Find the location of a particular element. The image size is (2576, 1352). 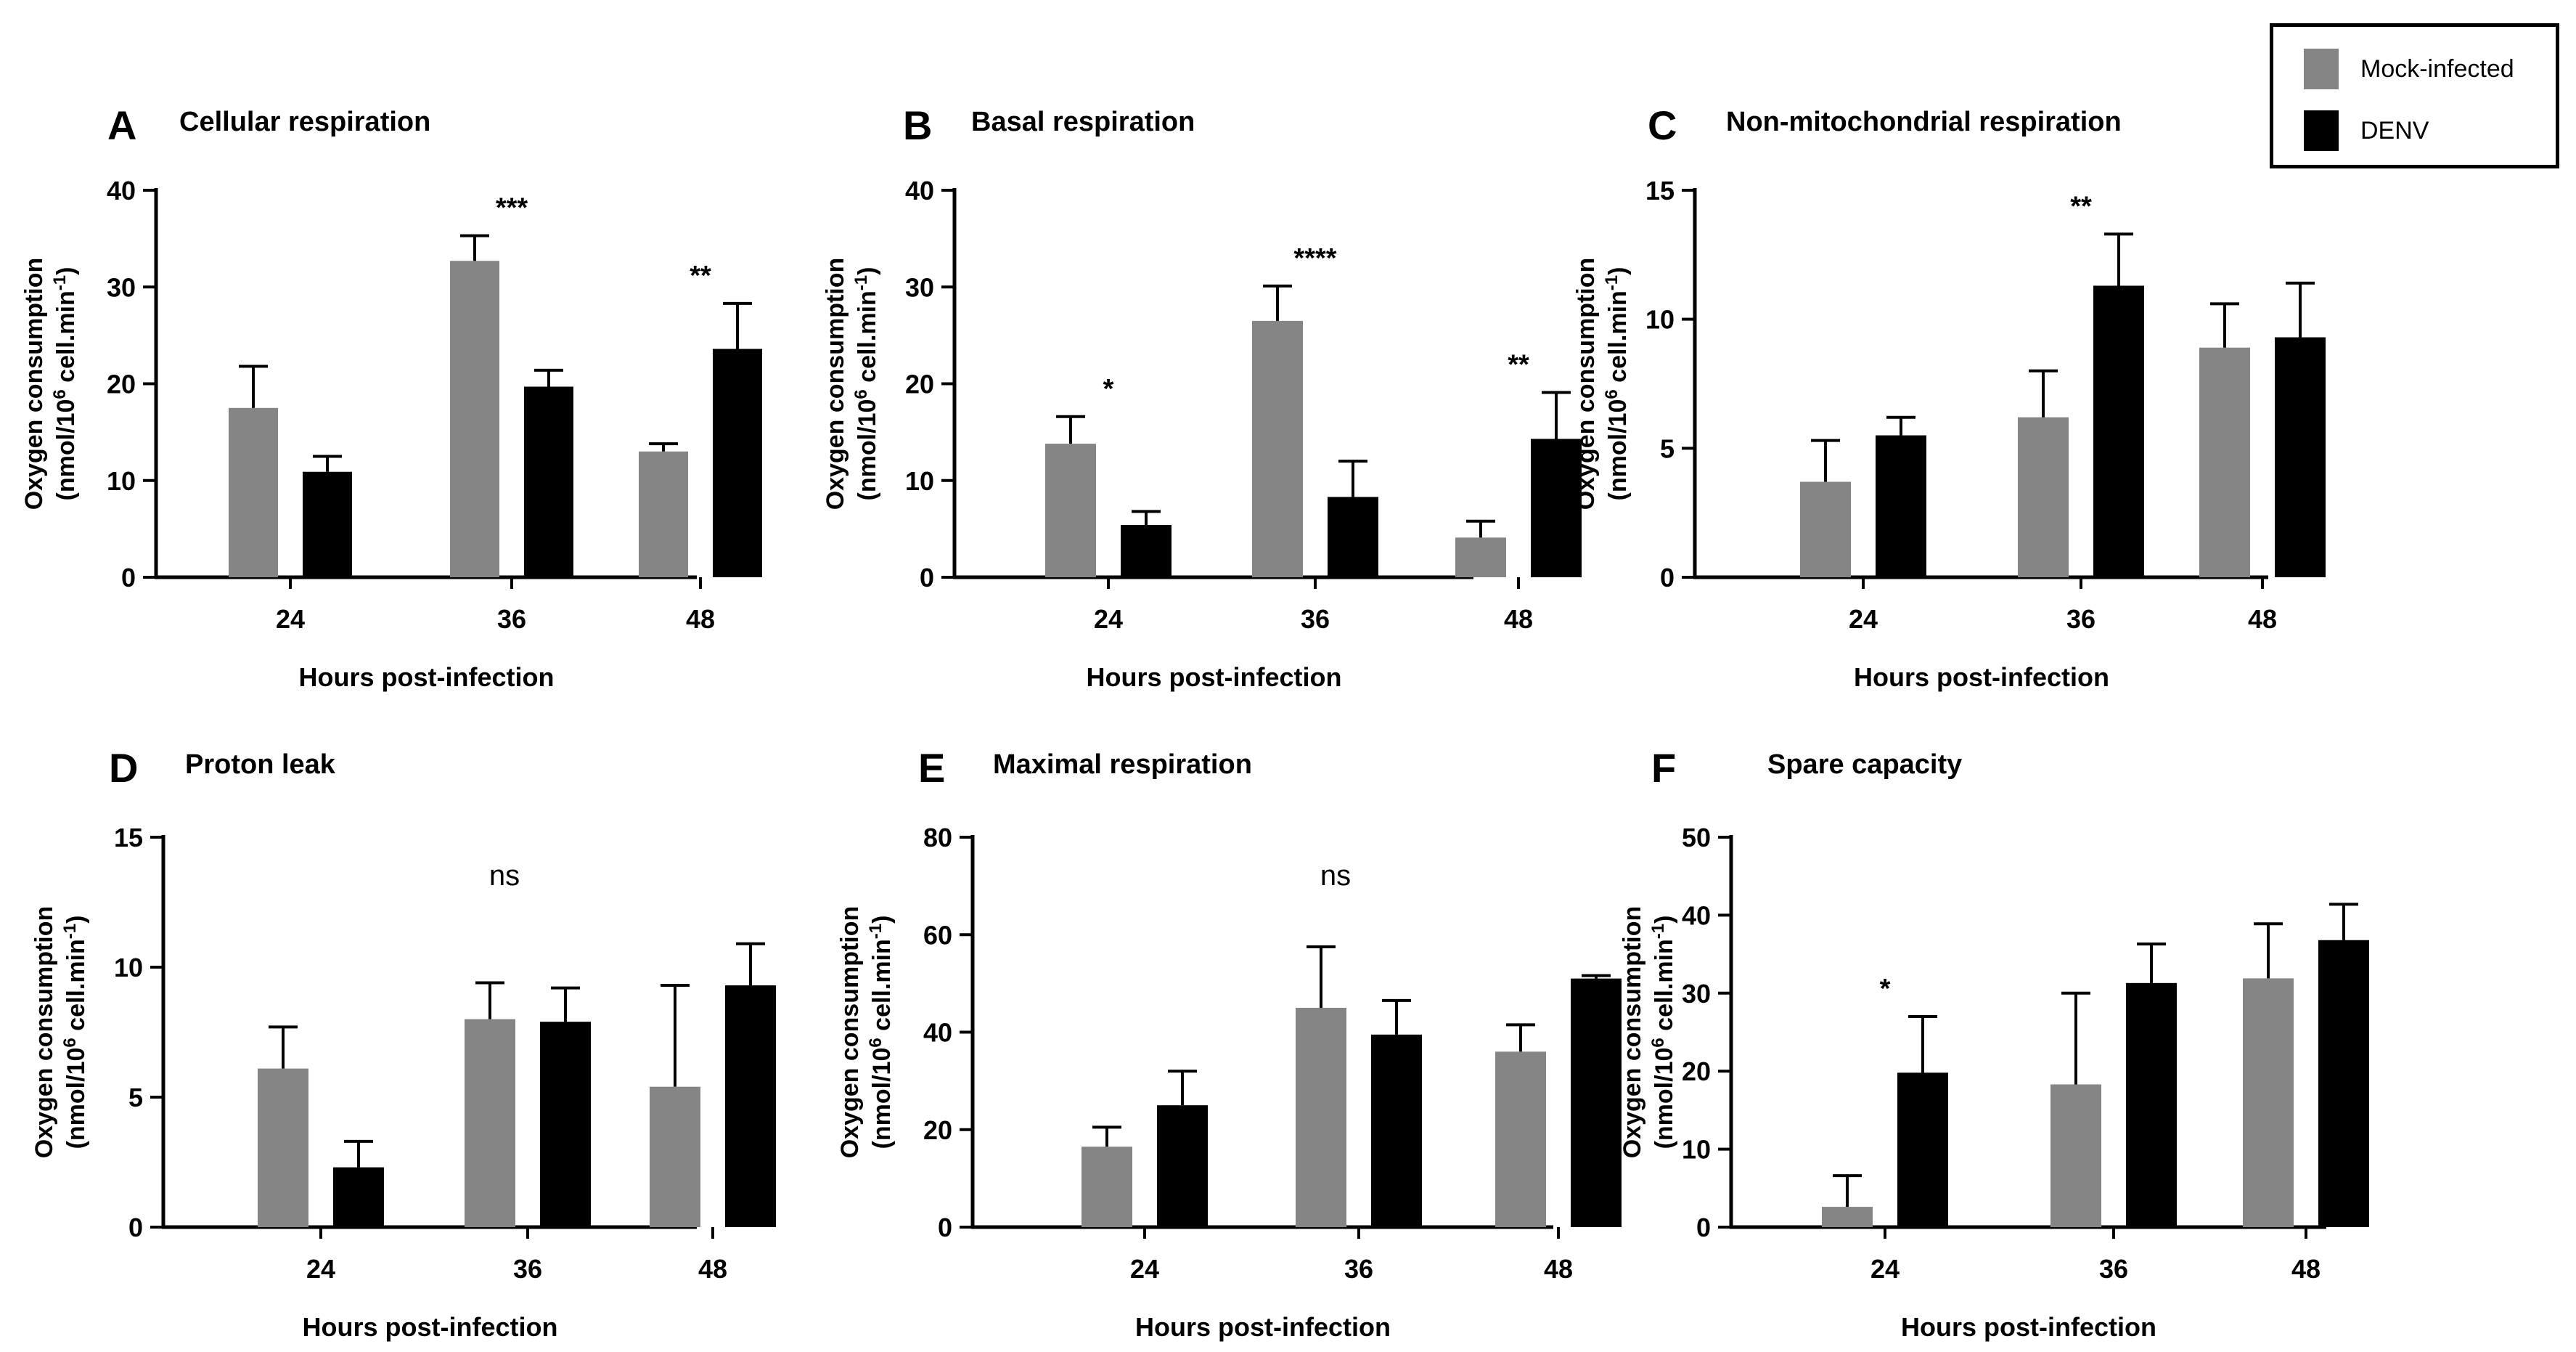

panel-letter: D is located at coordinates (124, 768).